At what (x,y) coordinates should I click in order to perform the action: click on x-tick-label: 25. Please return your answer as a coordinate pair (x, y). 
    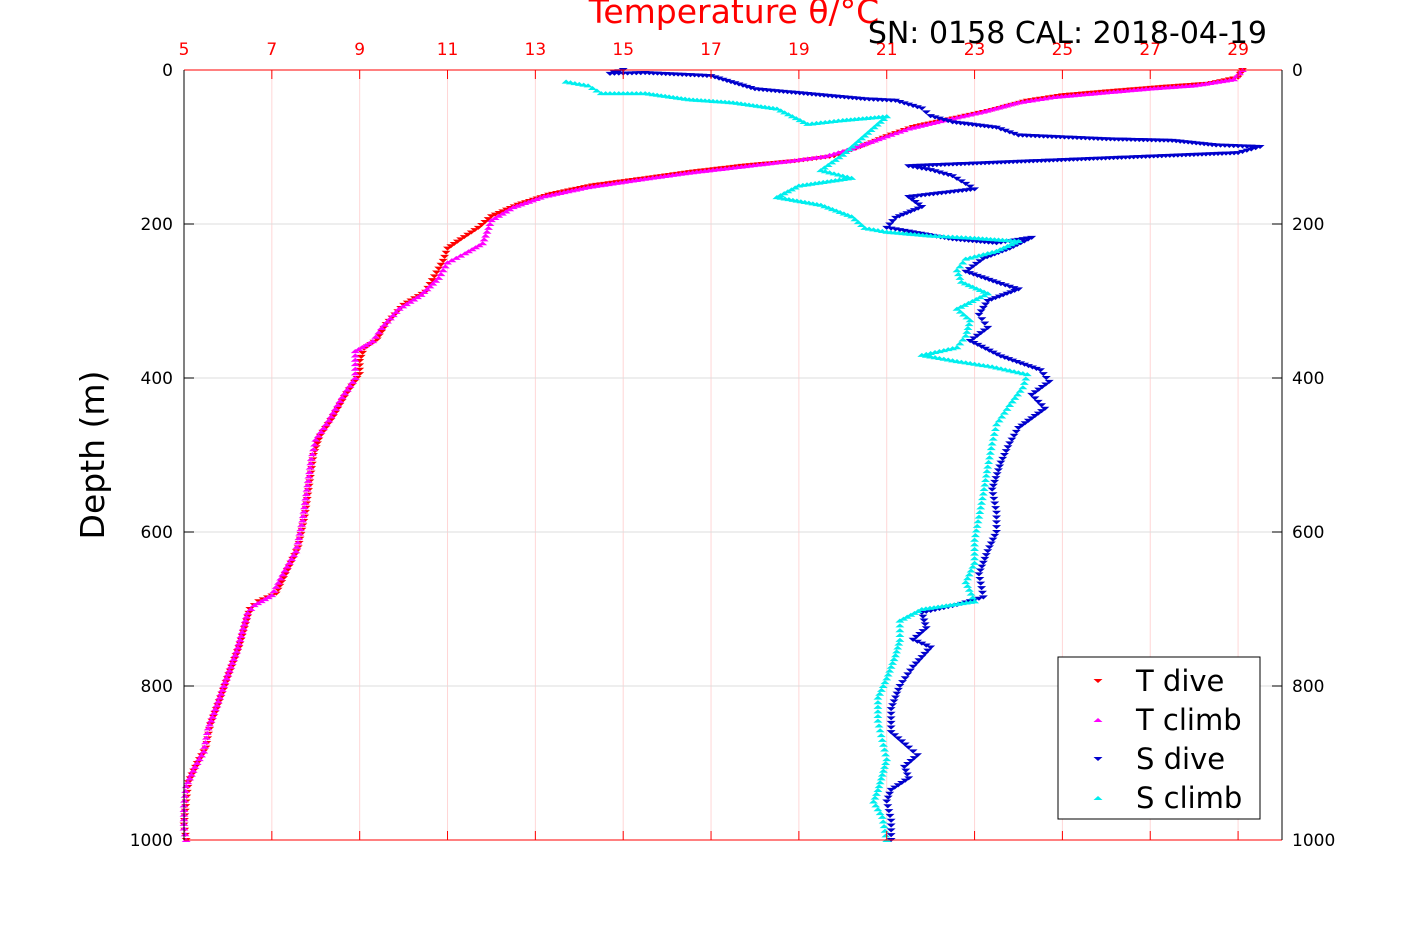
    Looking at the image, I should click on (1063, 50).